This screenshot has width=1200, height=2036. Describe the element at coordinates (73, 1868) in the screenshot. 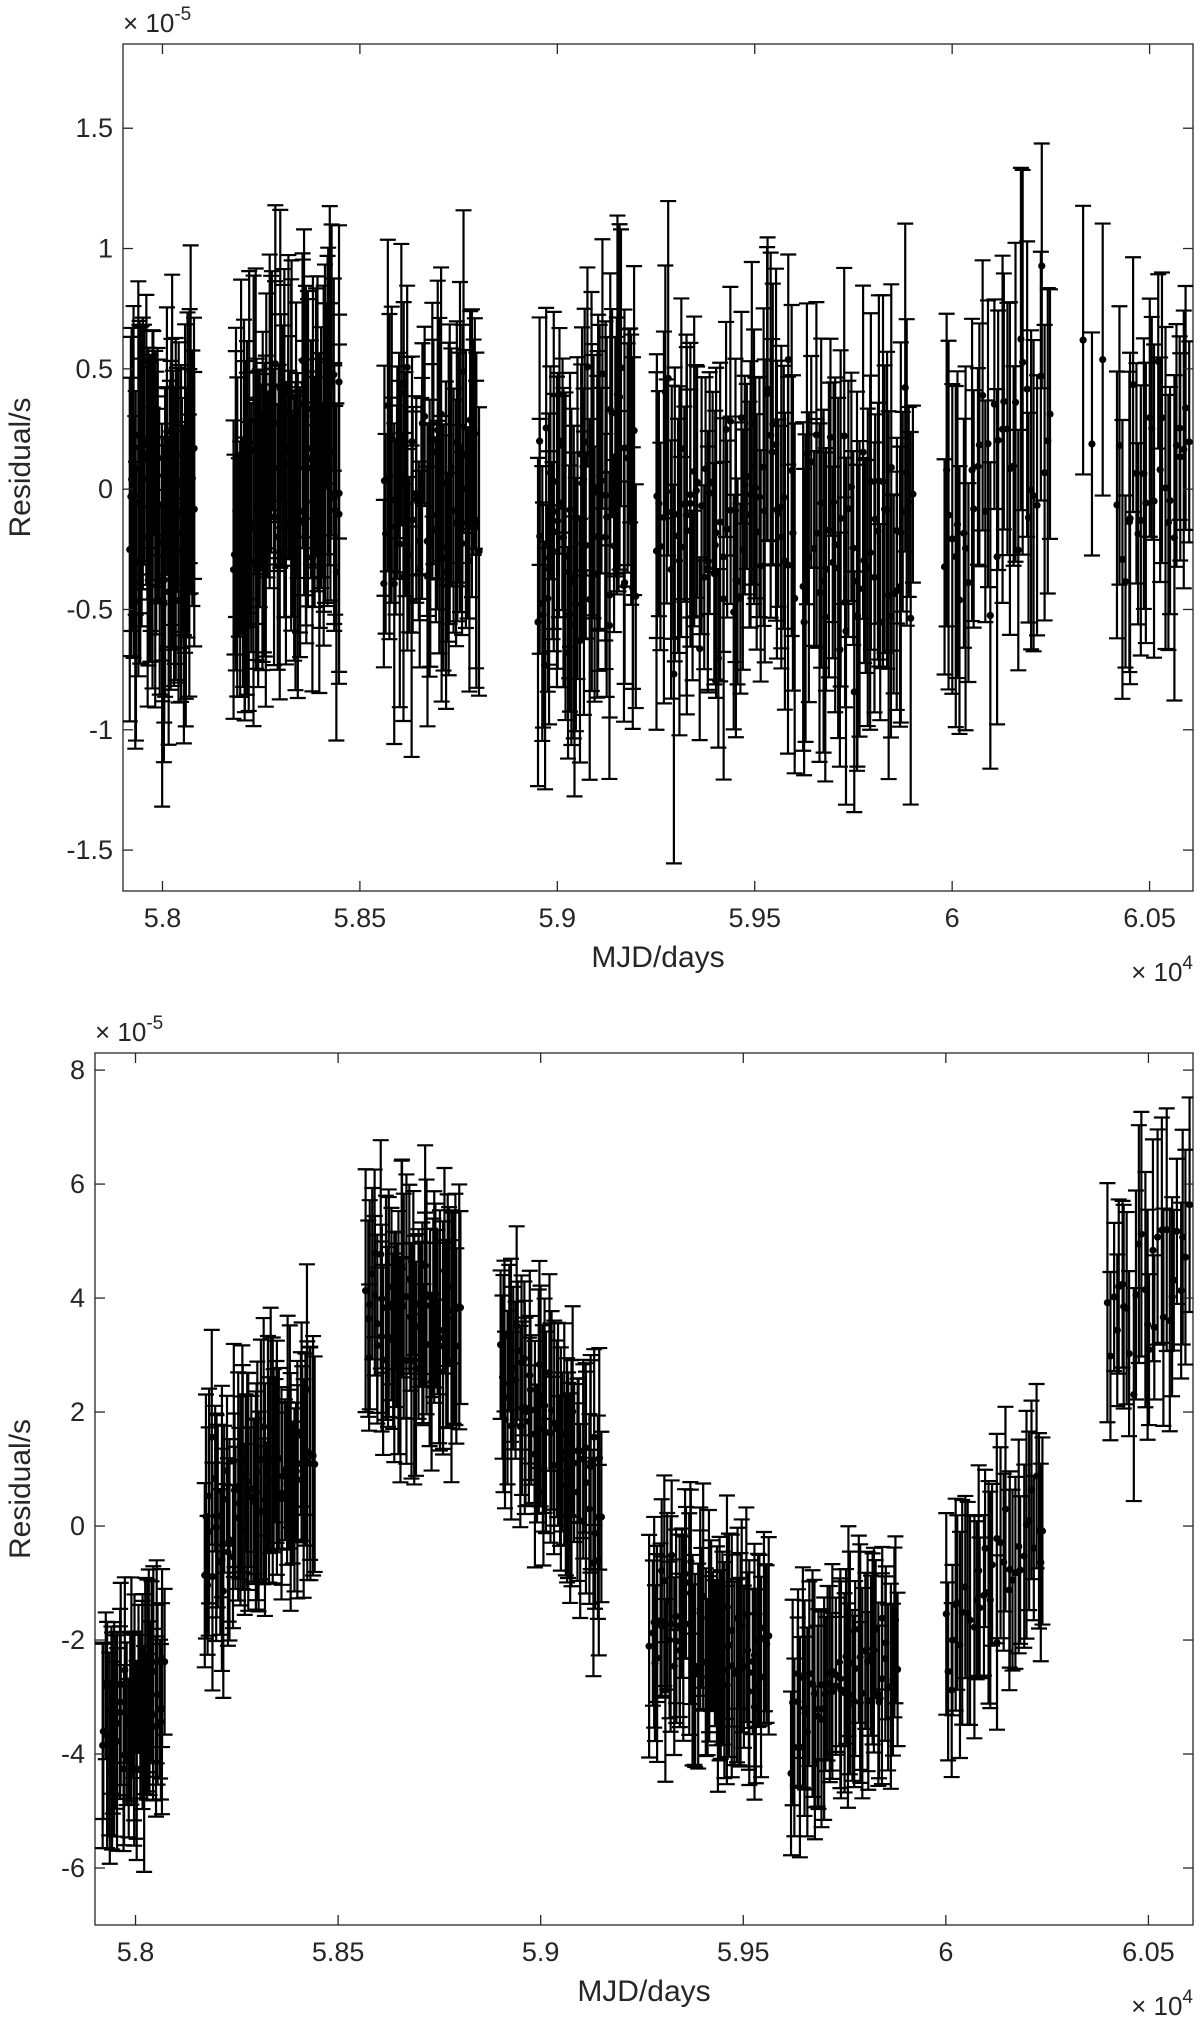

I see `y-tick-label: -6` at that location.